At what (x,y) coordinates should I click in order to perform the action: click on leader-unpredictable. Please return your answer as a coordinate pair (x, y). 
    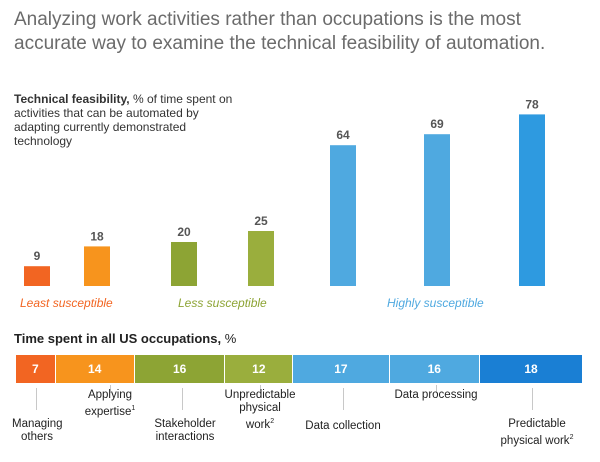
    Looking at the image, I should click on (260, 389).